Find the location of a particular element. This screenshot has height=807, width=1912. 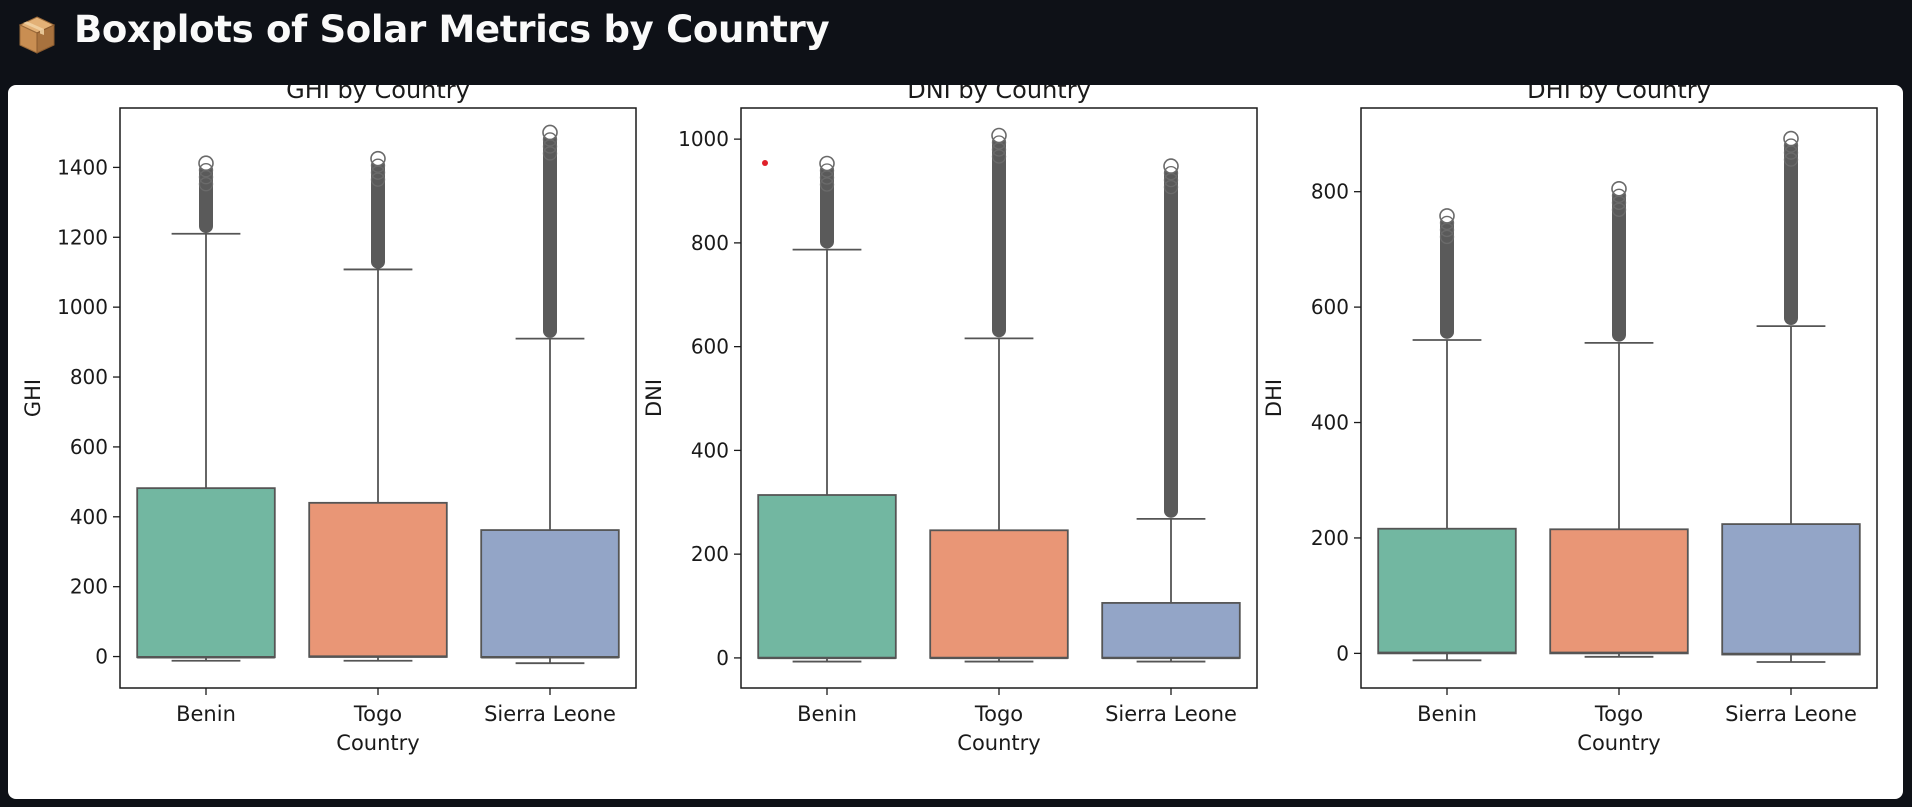

page-title: Boxplots of Solar Metrics by Country is located at coordinates (452, 29).